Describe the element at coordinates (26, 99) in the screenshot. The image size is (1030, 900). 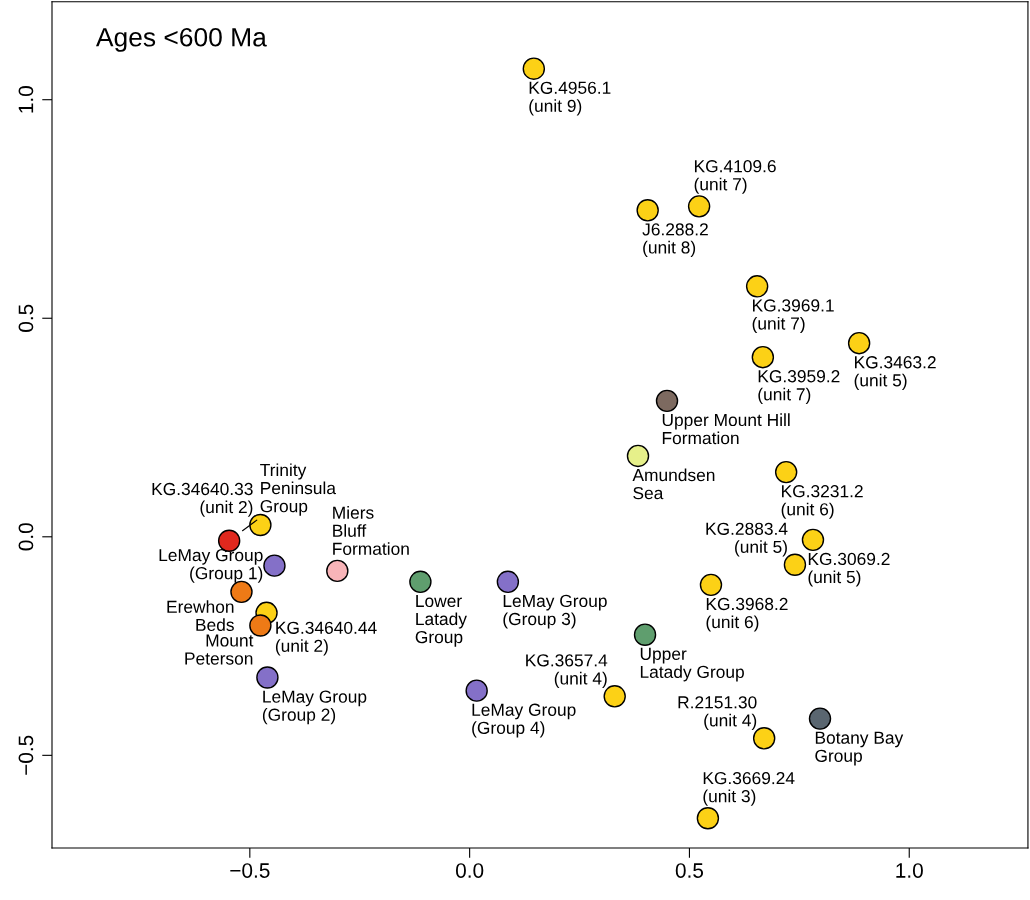
I see `y-tick-label: 1.0` at that location.